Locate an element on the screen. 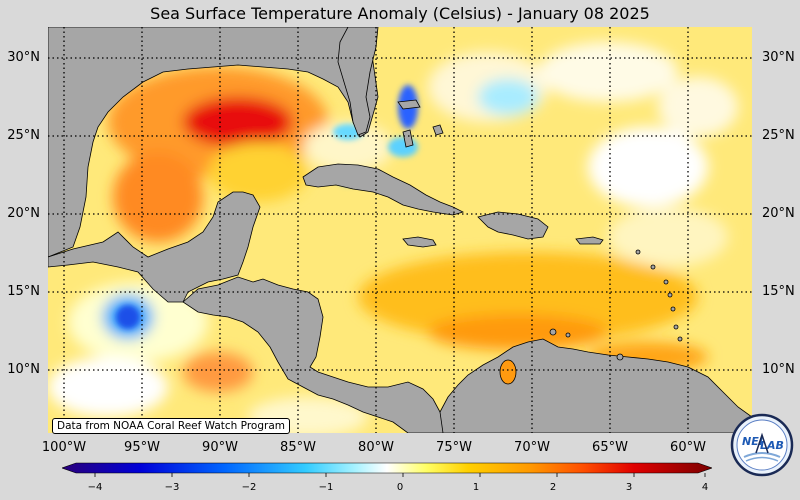  lon-label-90w: 90°W is located at coordinates (220, 447).